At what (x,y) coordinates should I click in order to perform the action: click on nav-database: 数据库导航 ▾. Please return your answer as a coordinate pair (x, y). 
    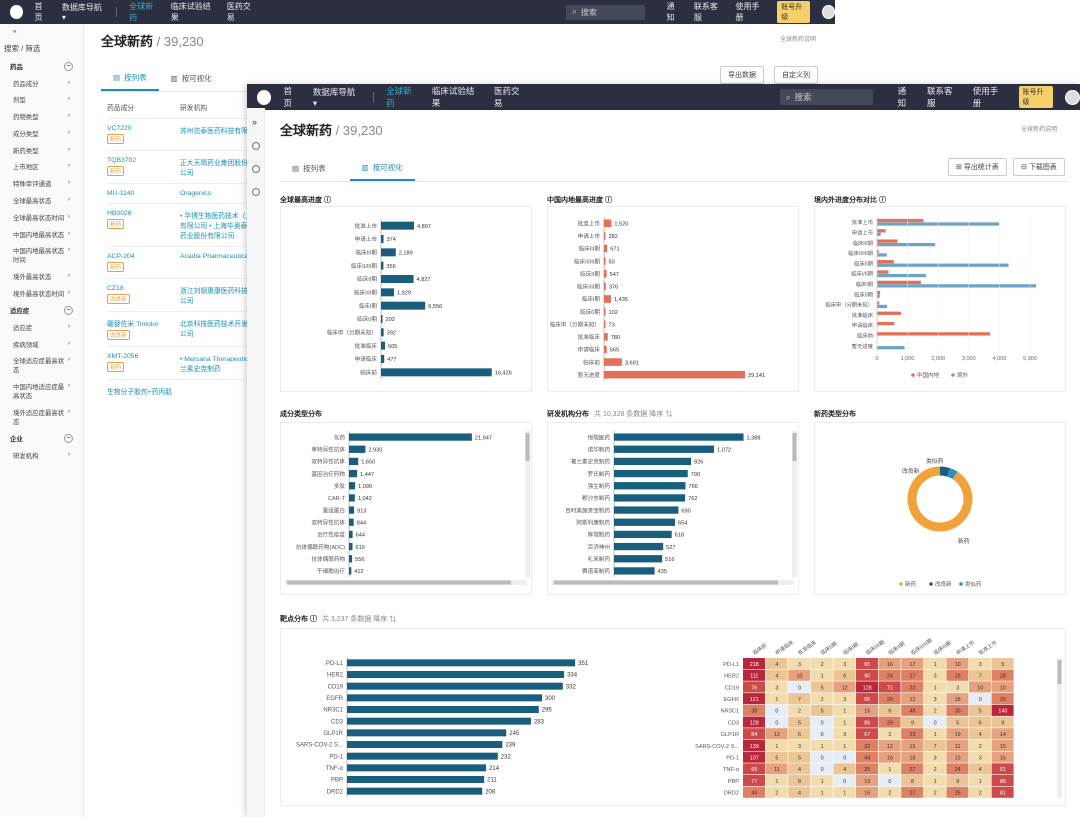
    Looking at the image, I should click on (334, 97).